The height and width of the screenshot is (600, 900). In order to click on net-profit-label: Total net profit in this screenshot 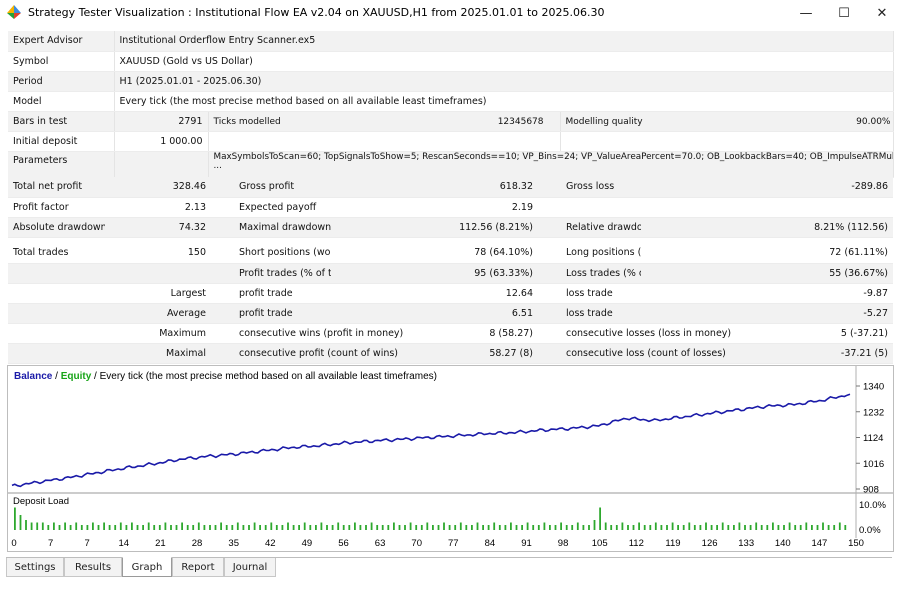, I will do `click(56, 187)`.